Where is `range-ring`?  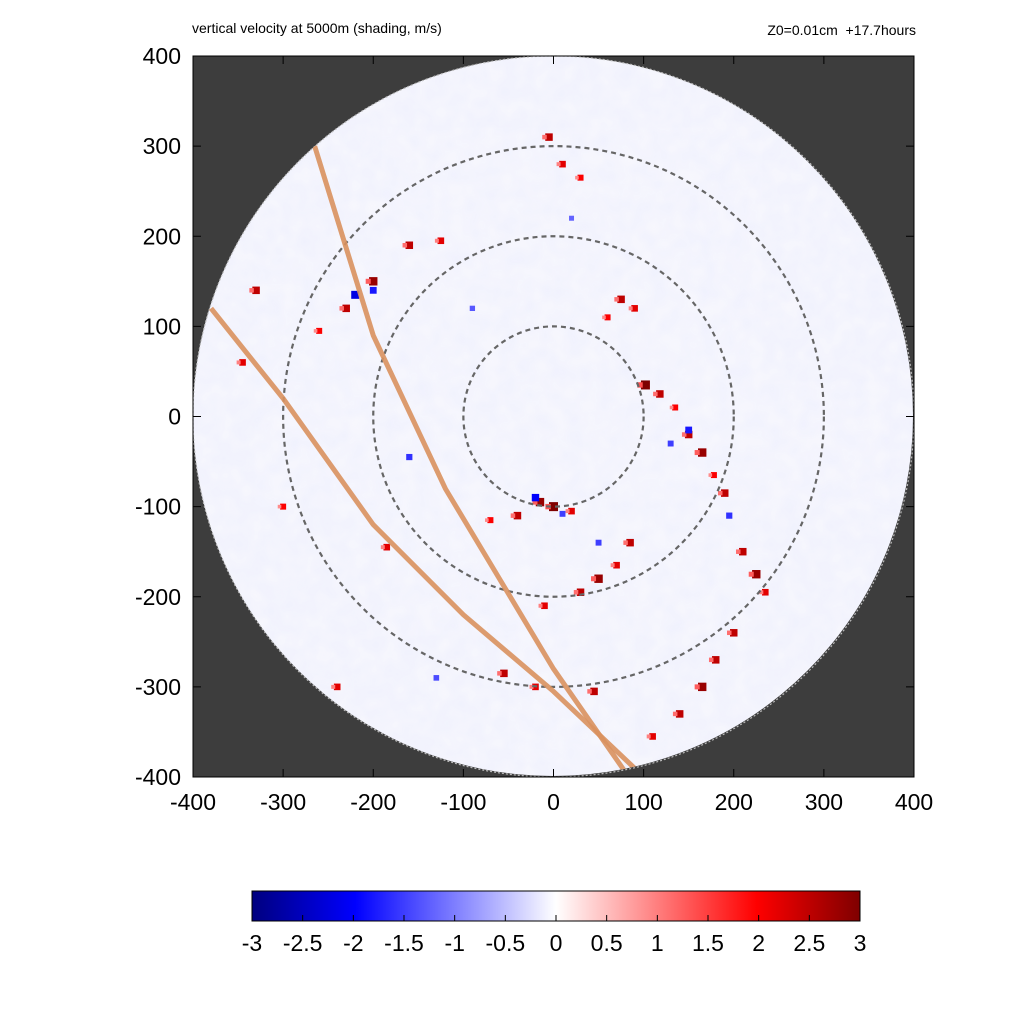
range-ring is located at coordinates (553, 416).